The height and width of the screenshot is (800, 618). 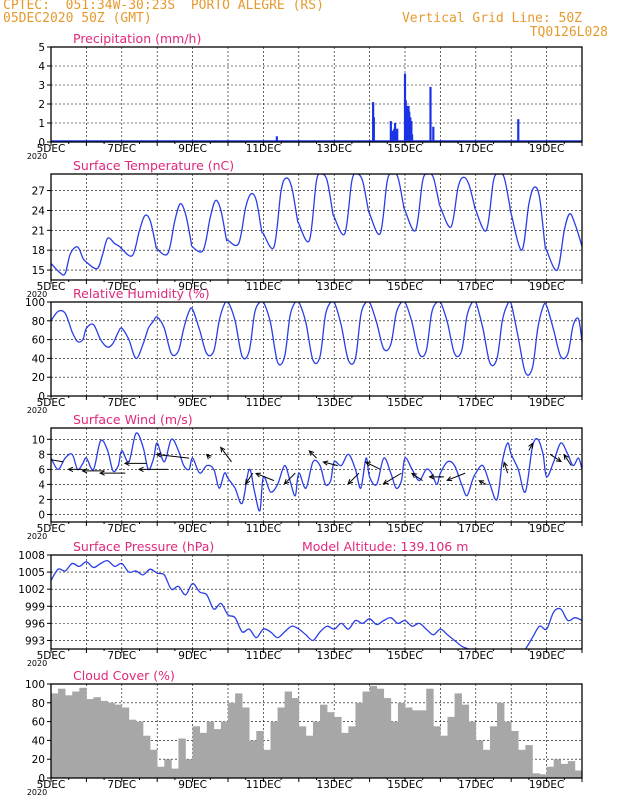 I want to click on y-tick-label: 27, so click(x=38, y=192).